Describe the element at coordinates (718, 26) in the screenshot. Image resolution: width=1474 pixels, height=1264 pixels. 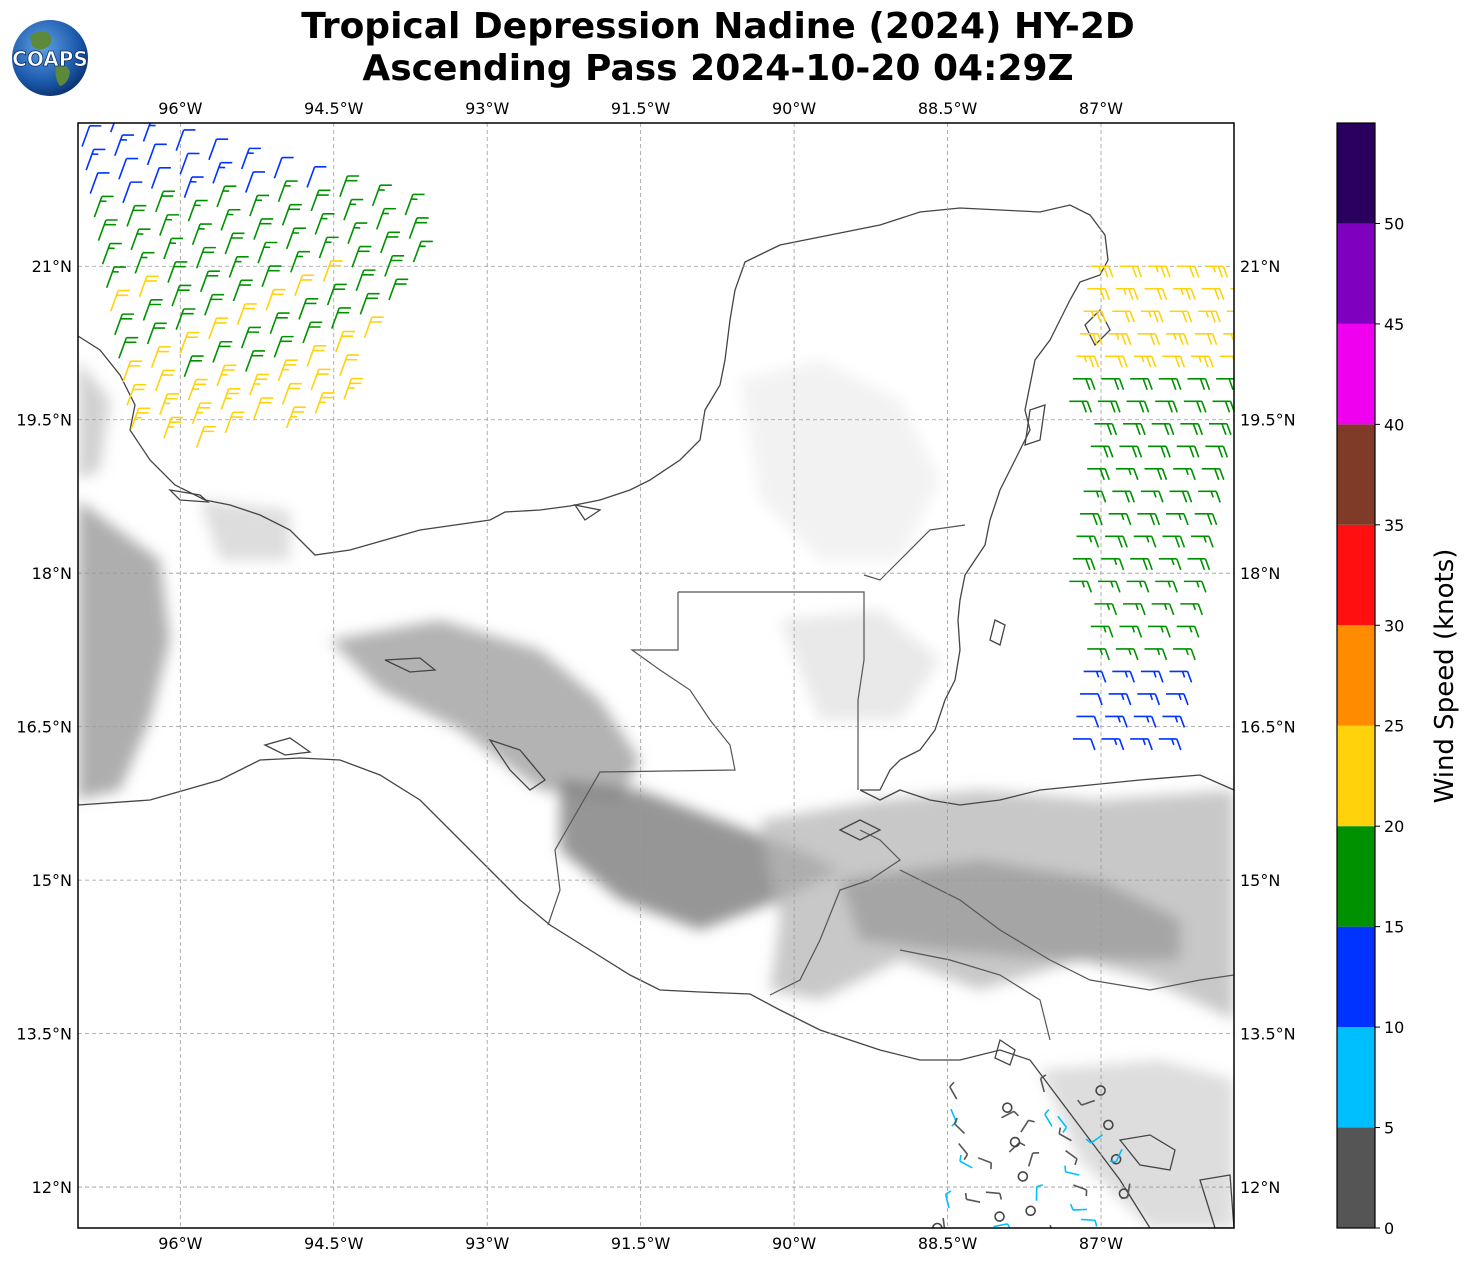
I see `title-line-1: Tropical Depression Nadine (2024) HY-2D` at that location.